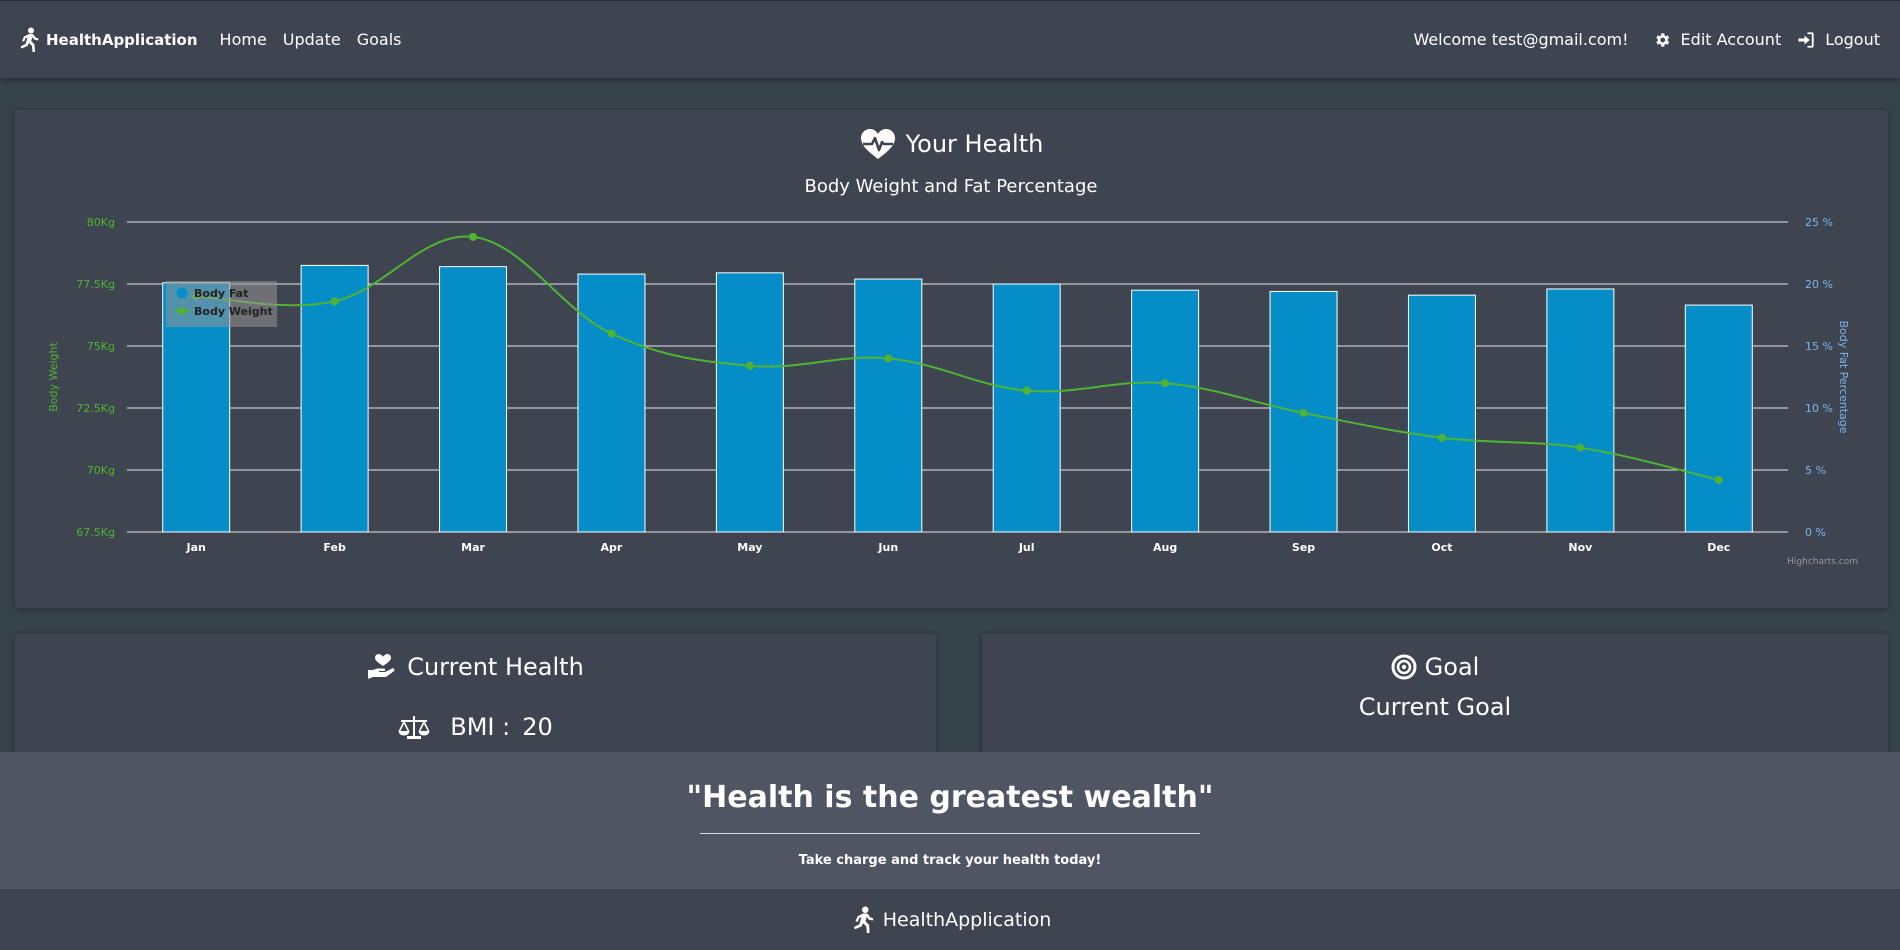  Describe the element at coordinates (1815, 470) in the screenshot. I see `right-axis-tick: 5 %` at that location.